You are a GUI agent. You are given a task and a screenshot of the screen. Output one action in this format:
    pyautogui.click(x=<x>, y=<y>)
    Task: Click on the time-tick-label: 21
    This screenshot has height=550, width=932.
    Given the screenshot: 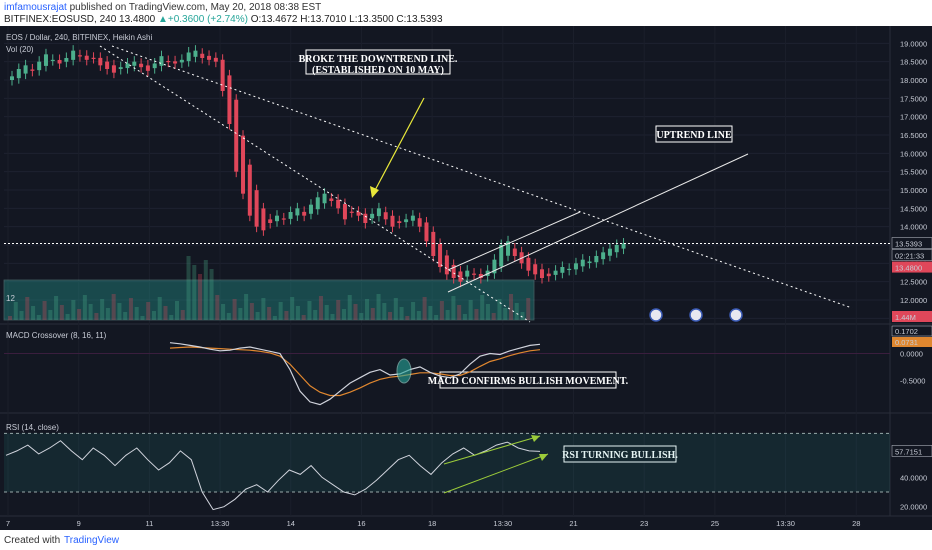 What is the action you would take?
    pyautogui.click(x=573, y=523)
    